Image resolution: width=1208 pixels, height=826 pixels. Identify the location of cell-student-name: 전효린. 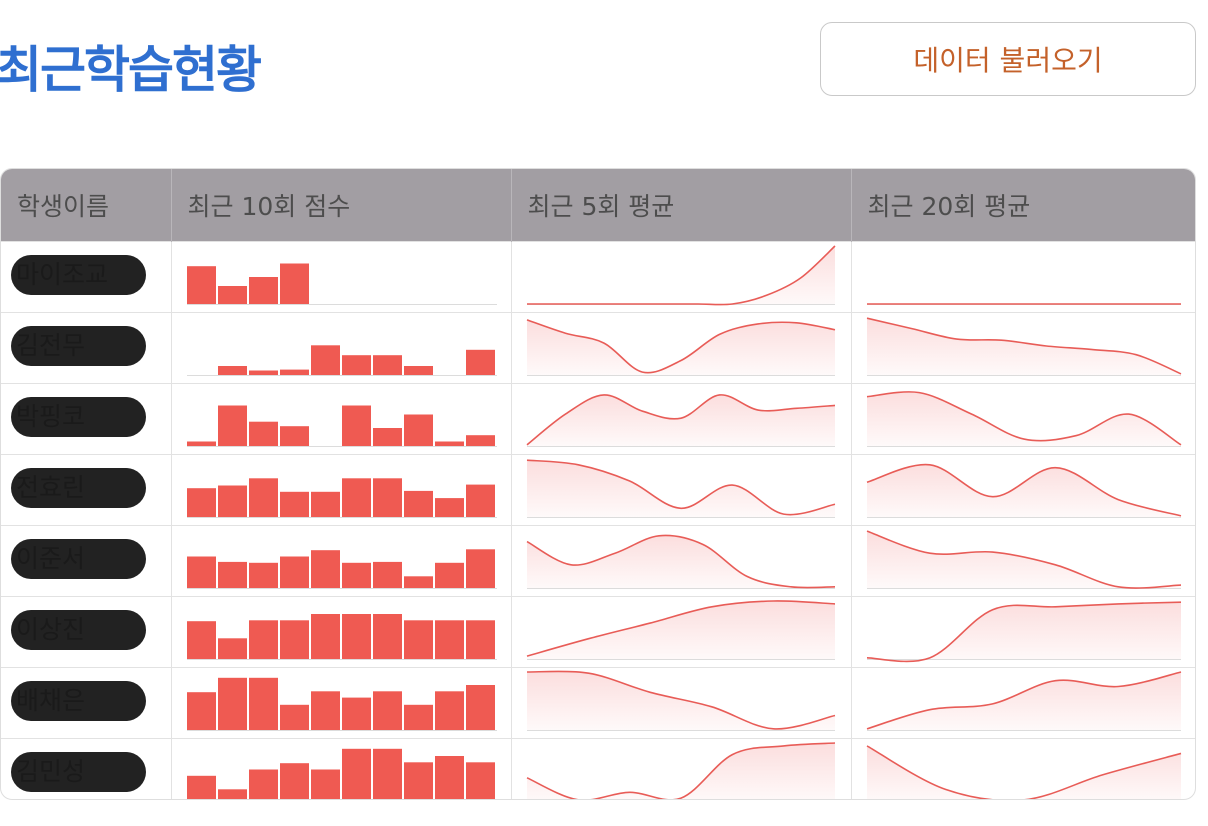
(86, 489).